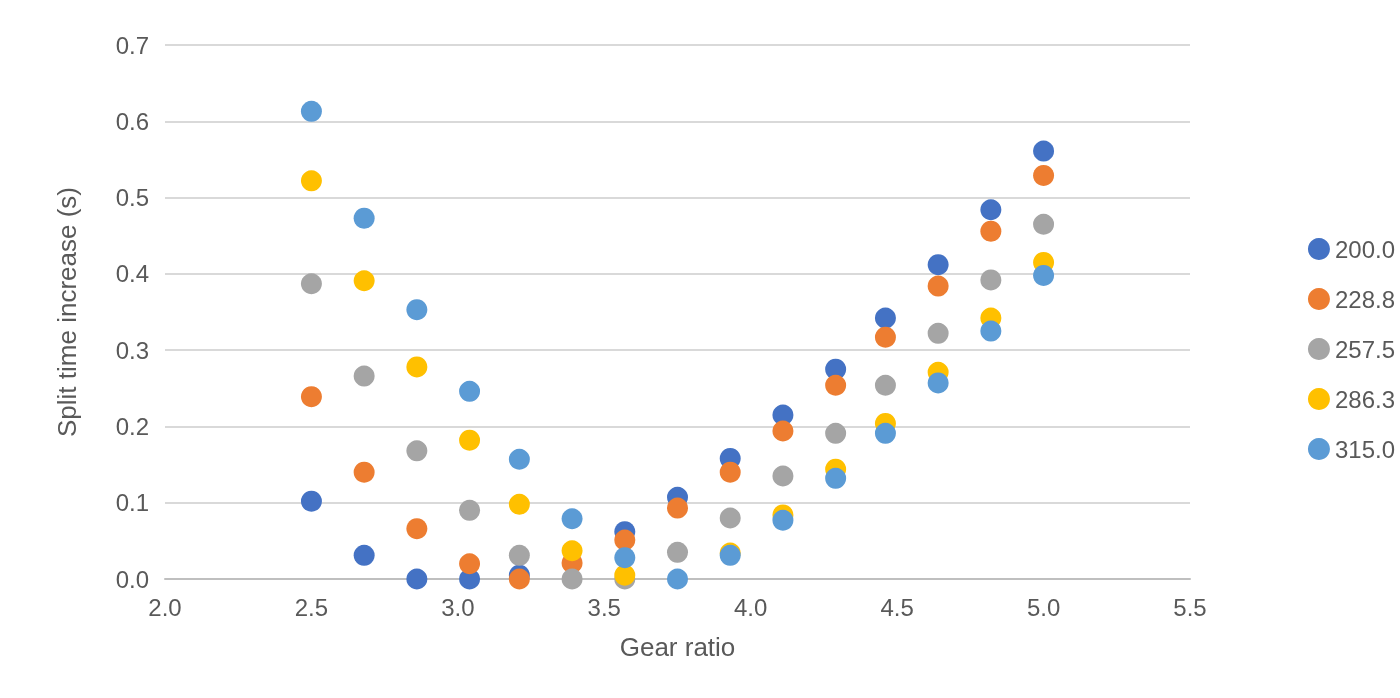 This screenshot has width=1400, height=698. What do you see at coordinates (1364, 449) in the screenshot?
I see `legend-label: 315.0` at bounding box center [1364, 449].